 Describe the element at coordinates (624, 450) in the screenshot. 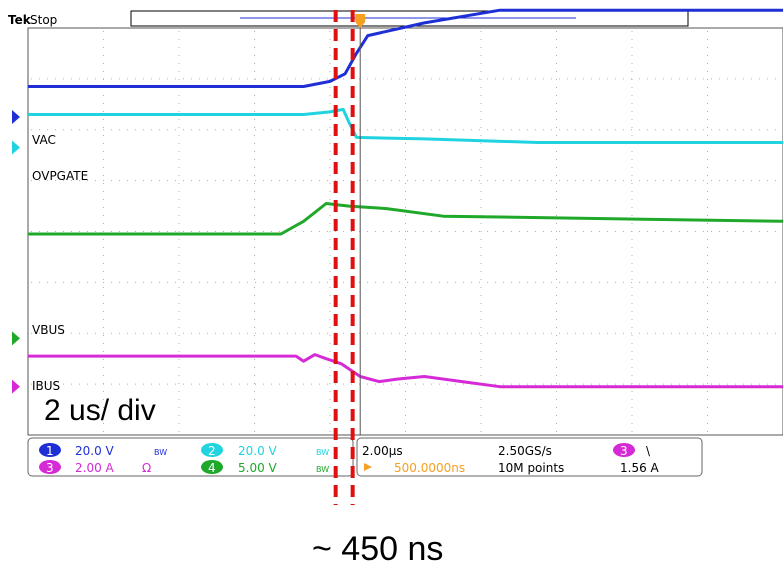

I see `trigger-source-badge` at that location.